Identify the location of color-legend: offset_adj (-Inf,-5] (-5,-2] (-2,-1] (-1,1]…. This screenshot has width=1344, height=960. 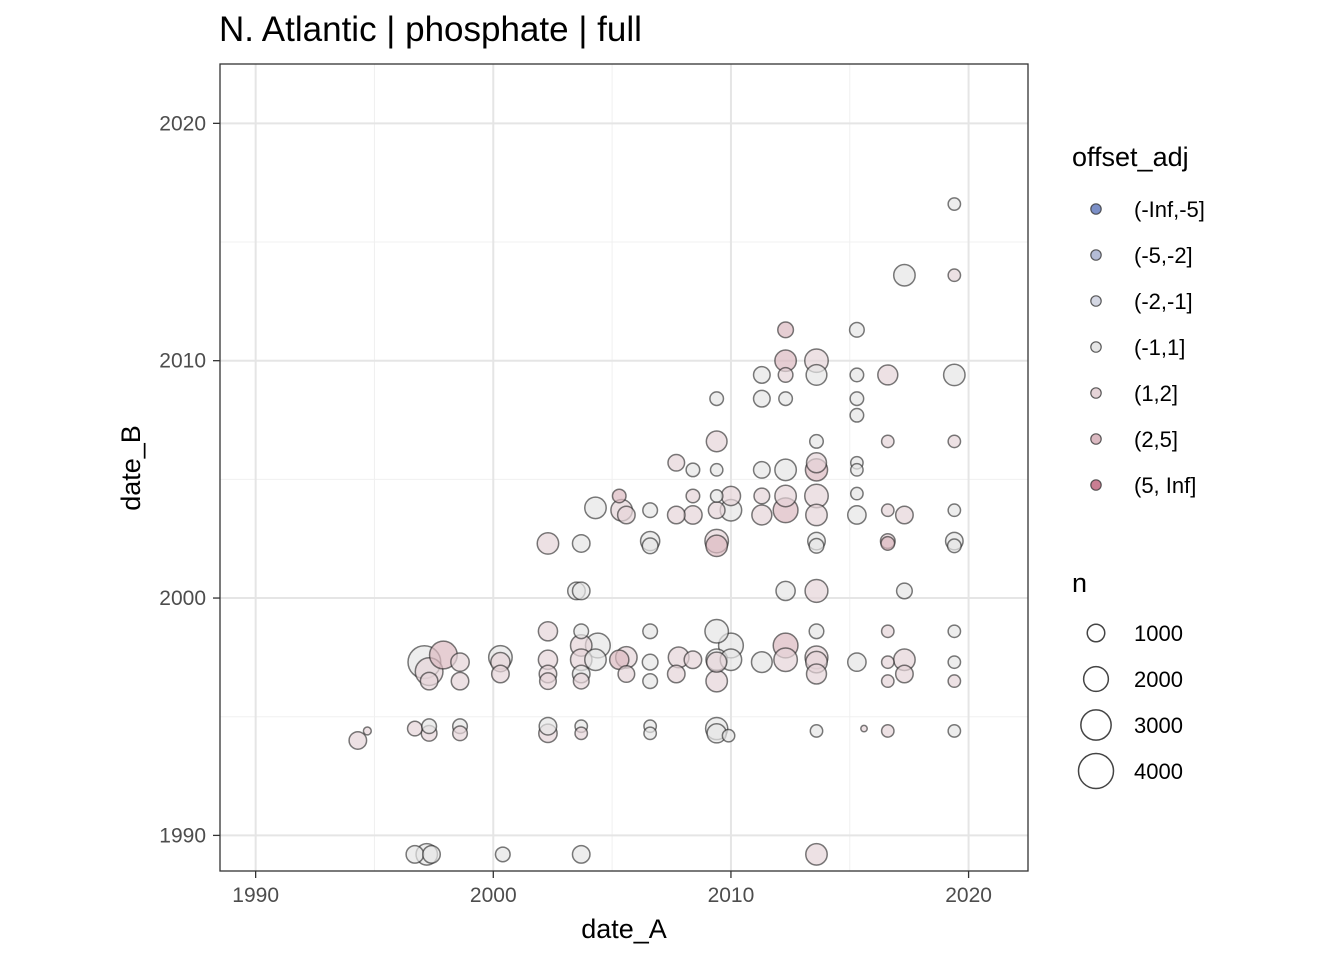
(1138, 320).